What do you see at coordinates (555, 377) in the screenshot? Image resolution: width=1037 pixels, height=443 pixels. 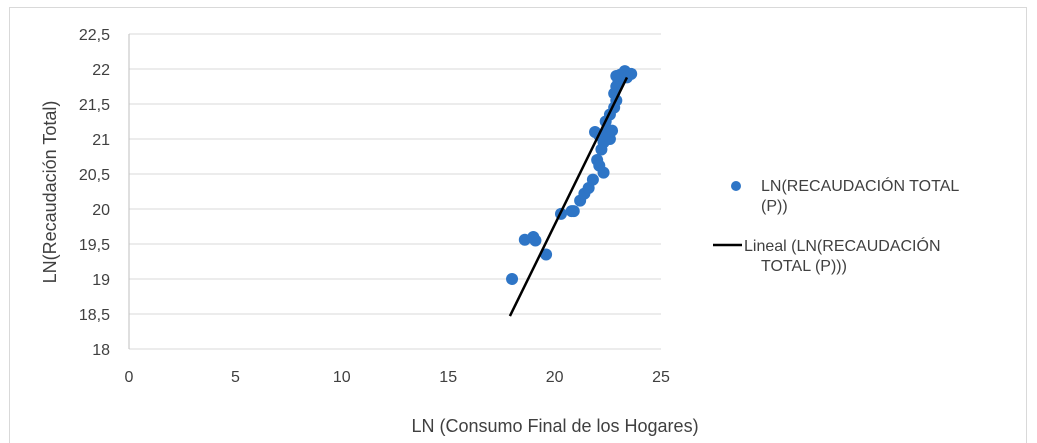 I see `x-tick-label: 20` at bounding box center [555, 377].